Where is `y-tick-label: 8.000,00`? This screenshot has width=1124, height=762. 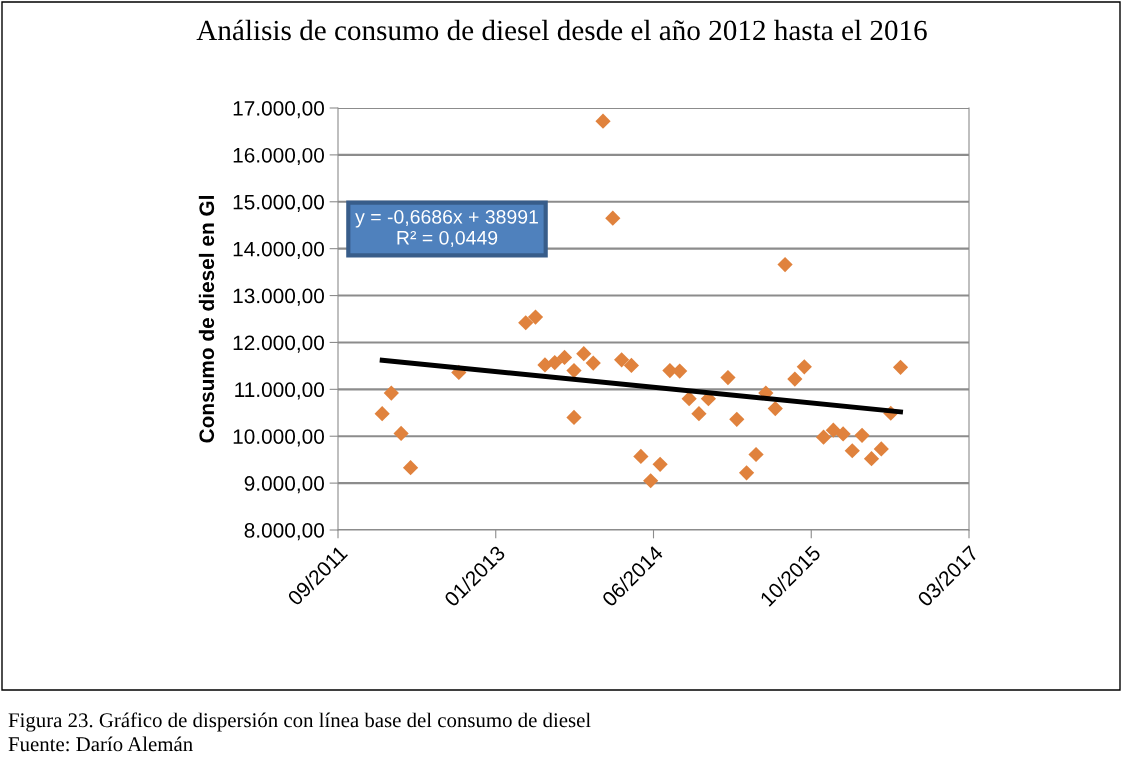
y-tick-label: 8.000,00 is located at coordinates (284, 532).